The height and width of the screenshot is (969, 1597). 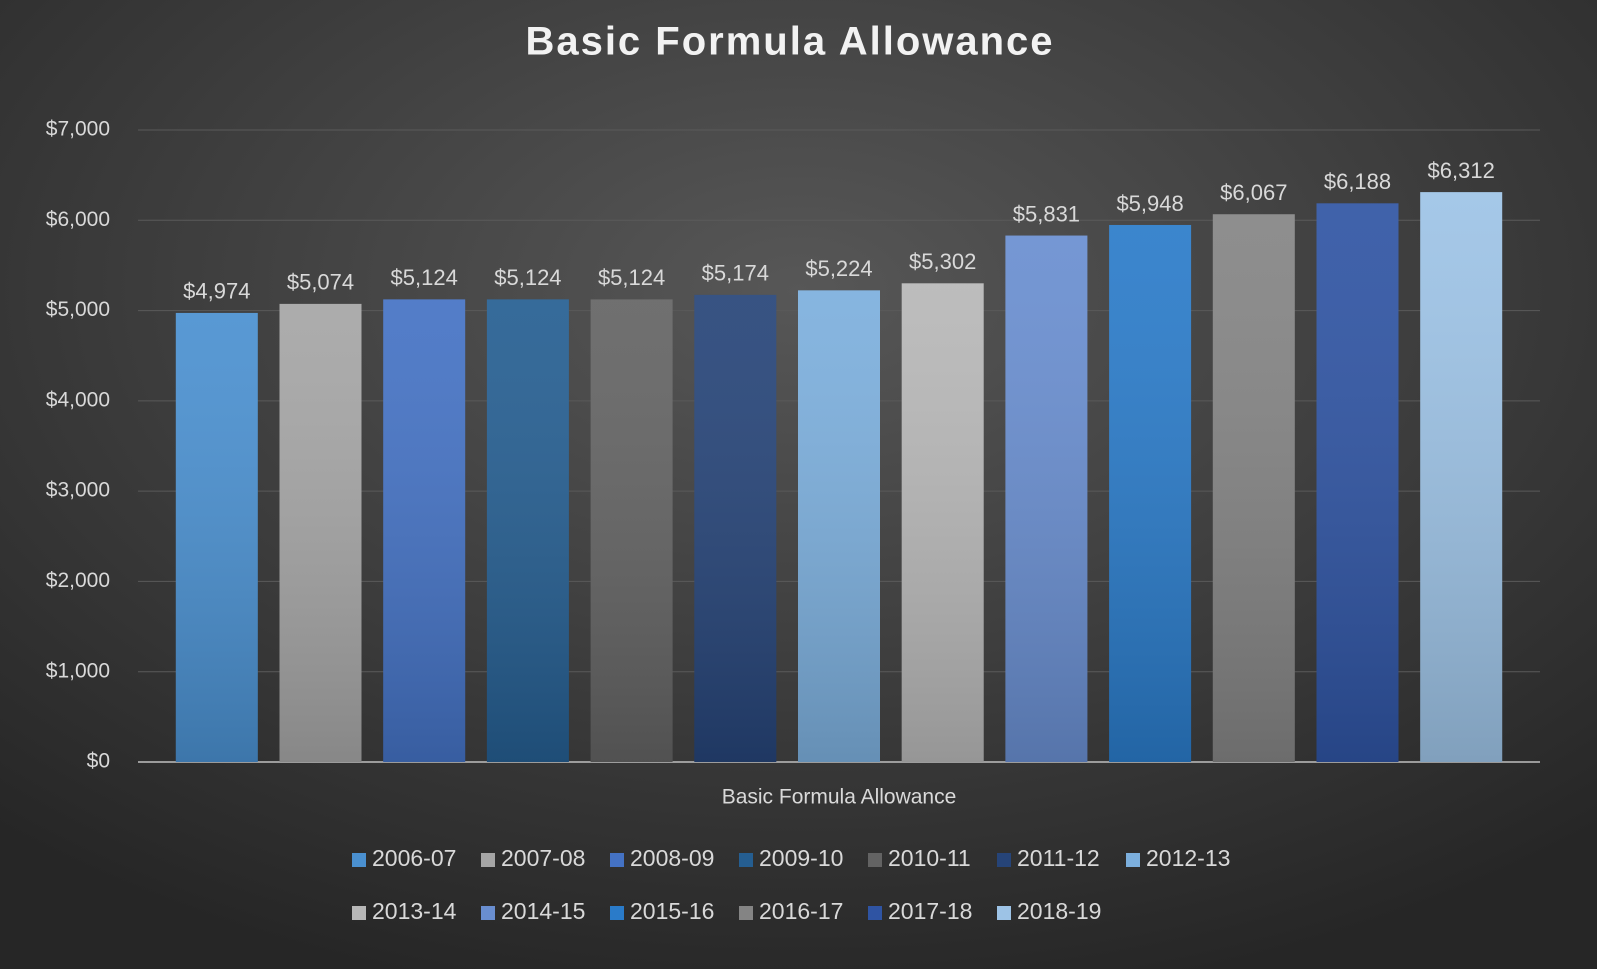 I want to click on data-label: $5,174, so click(x=735, y=273).